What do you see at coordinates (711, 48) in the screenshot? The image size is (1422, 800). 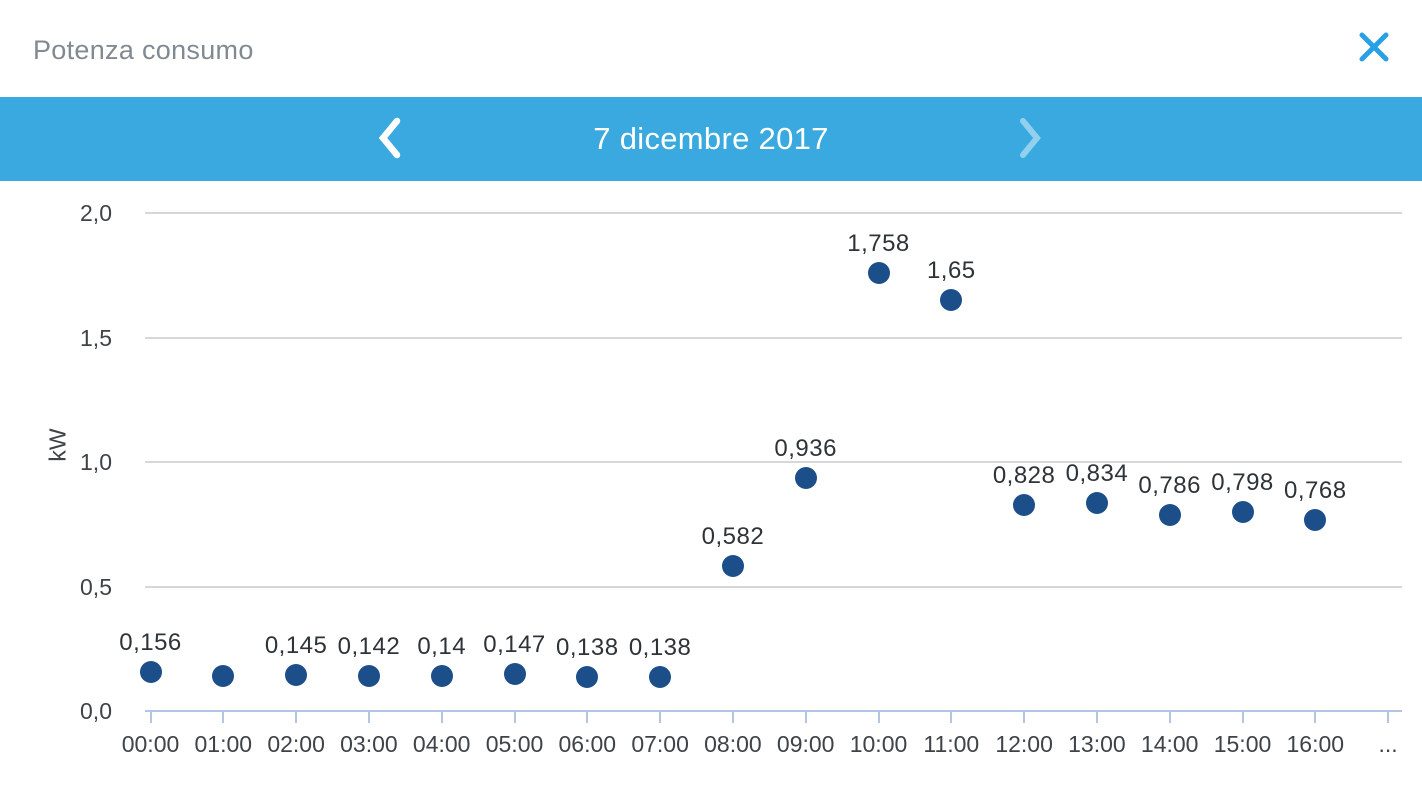 I see `modal-header: Potenza consumo` at bounding box center [711, 48].